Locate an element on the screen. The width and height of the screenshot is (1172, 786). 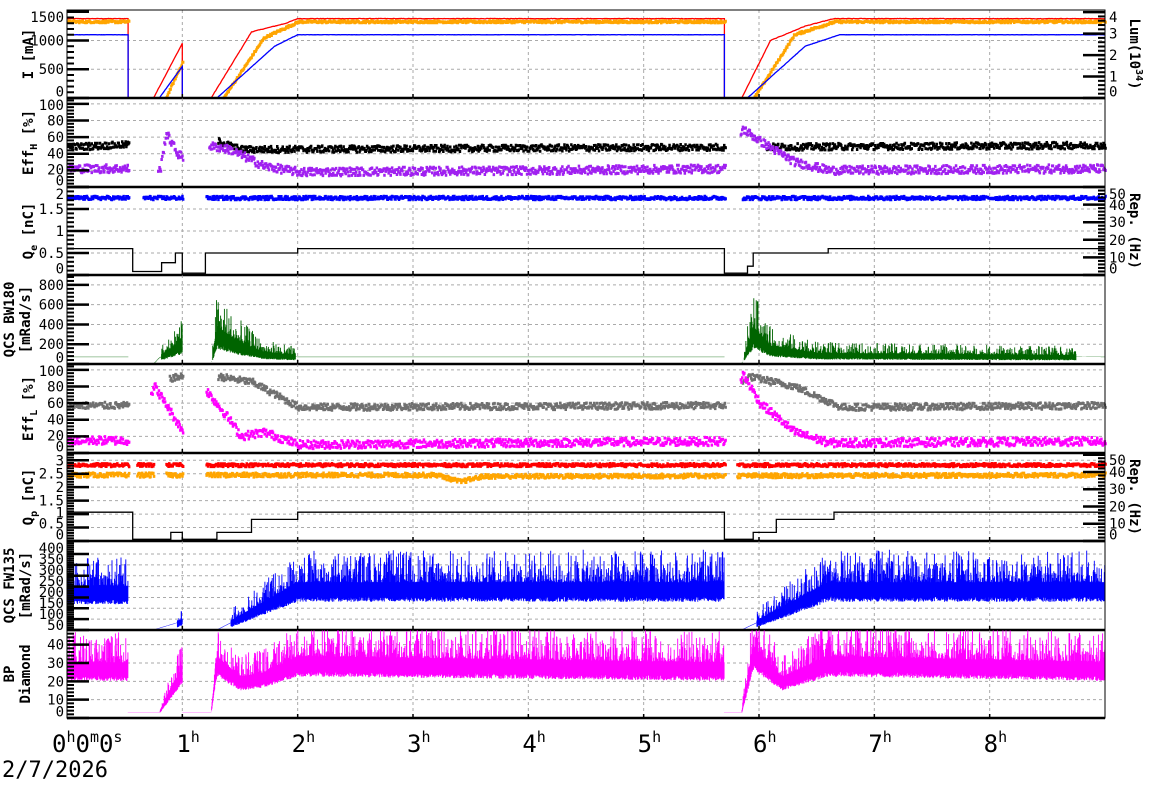
y-tick-label: 500 is located at coordinates (51, 70).